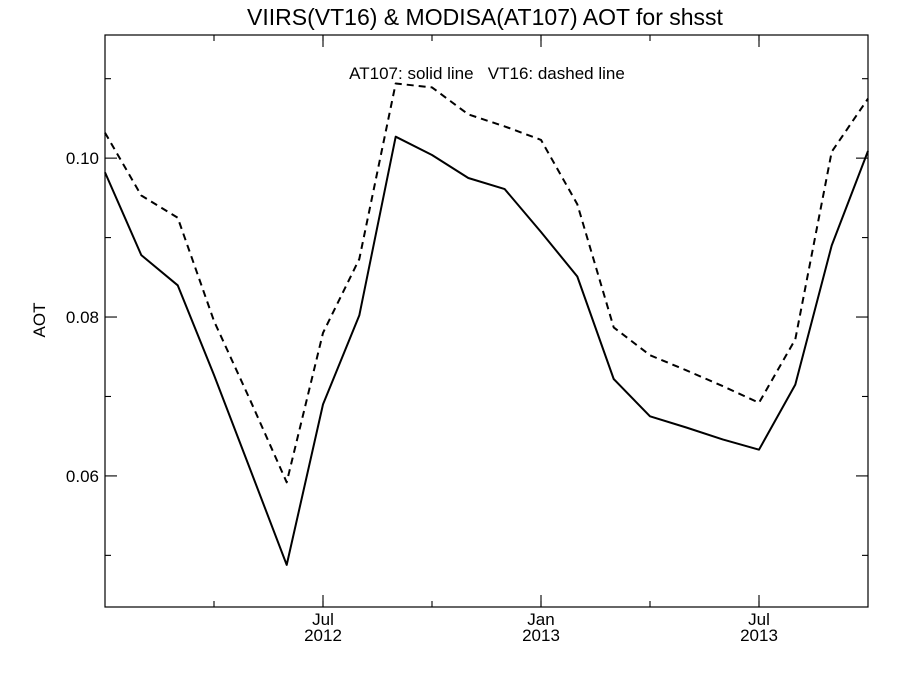  Describe the element at coordinates (82, 317) in the screenshot. I see `y-tick-label: 0.08` at that location.